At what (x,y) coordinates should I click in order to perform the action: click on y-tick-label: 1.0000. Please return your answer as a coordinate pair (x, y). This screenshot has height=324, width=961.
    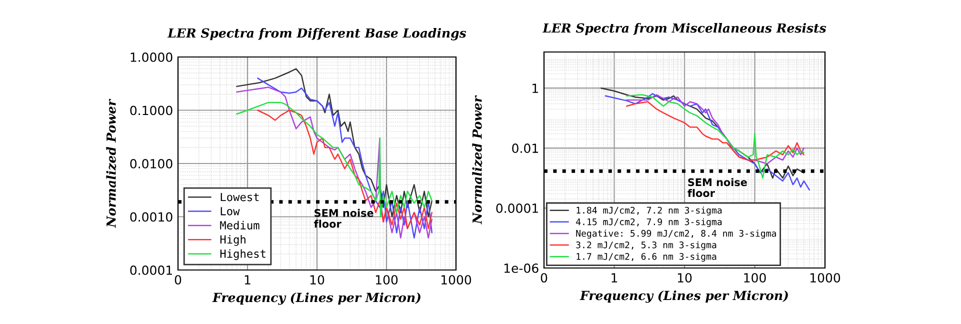
    Looking at the image, I should click on (151, 57).